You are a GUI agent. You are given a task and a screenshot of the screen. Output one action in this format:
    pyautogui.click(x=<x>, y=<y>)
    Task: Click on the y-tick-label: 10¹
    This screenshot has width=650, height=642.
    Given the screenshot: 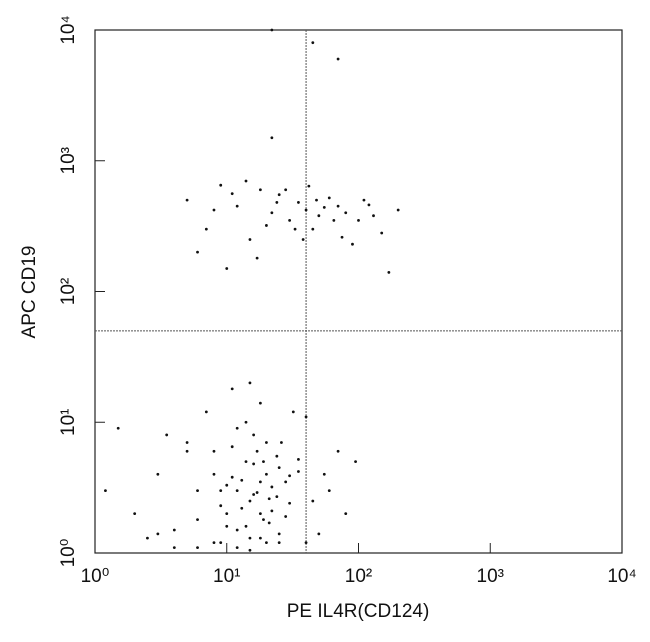 What is the action you would take?
    pyautogui.click(x=68, y=422)
    